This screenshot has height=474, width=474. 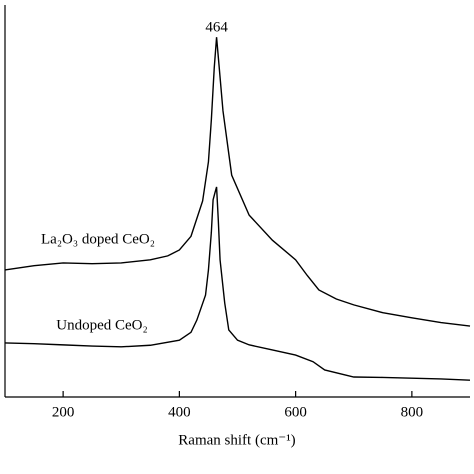 What do you see at coordinates (295, 412) in the screenshot?
I see `x-tick-label: 600` at bounding box center [295, 412].